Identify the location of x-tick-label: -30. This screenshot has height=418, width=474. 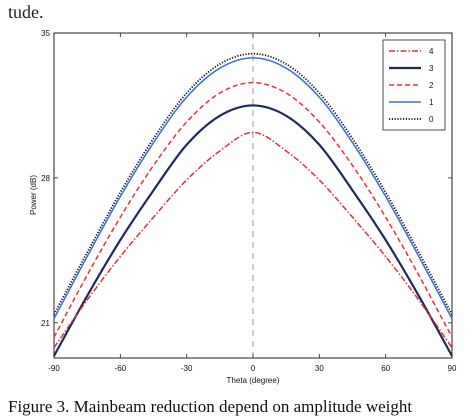
(187, 368).